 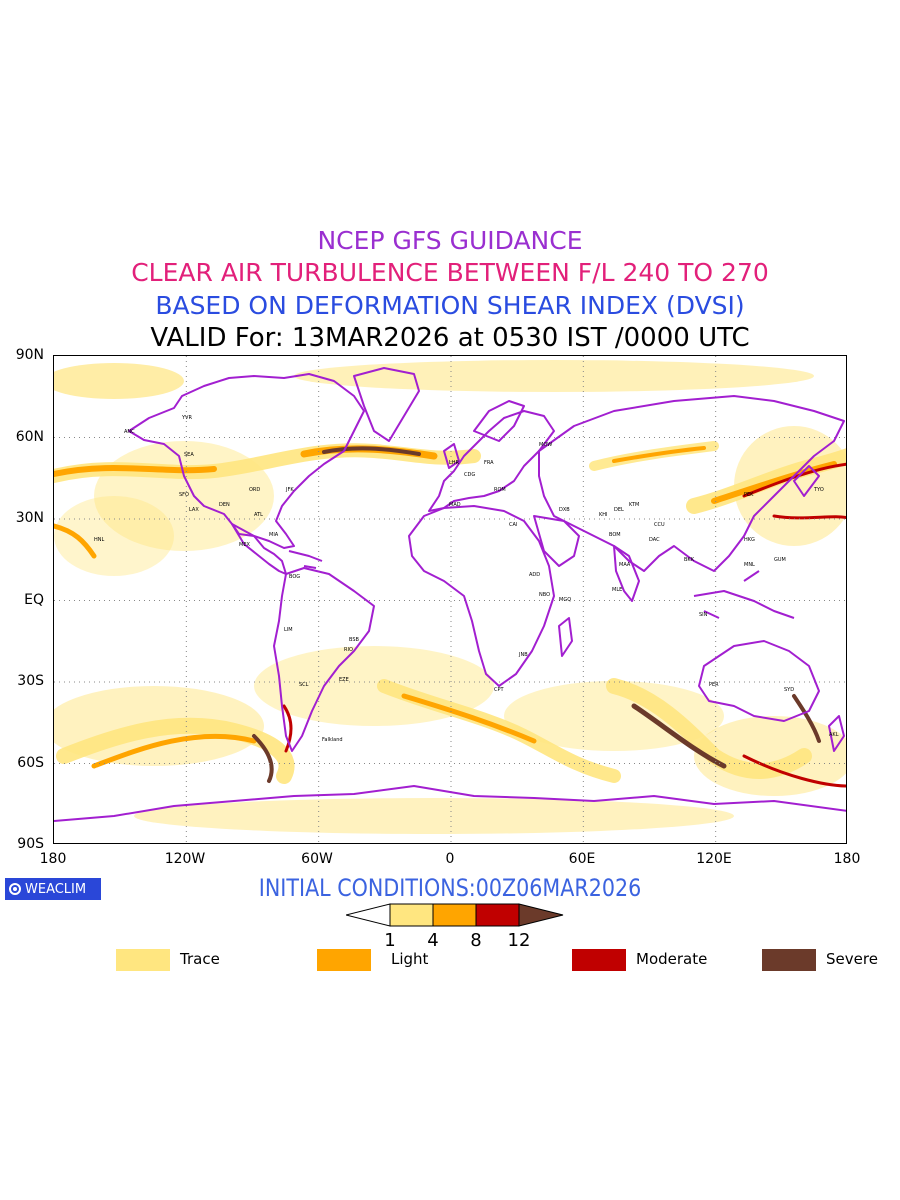 What do you see at coordinates (714, 685) in the screenshot?
I see `station-label: PER` at bounding box center [714, 685].